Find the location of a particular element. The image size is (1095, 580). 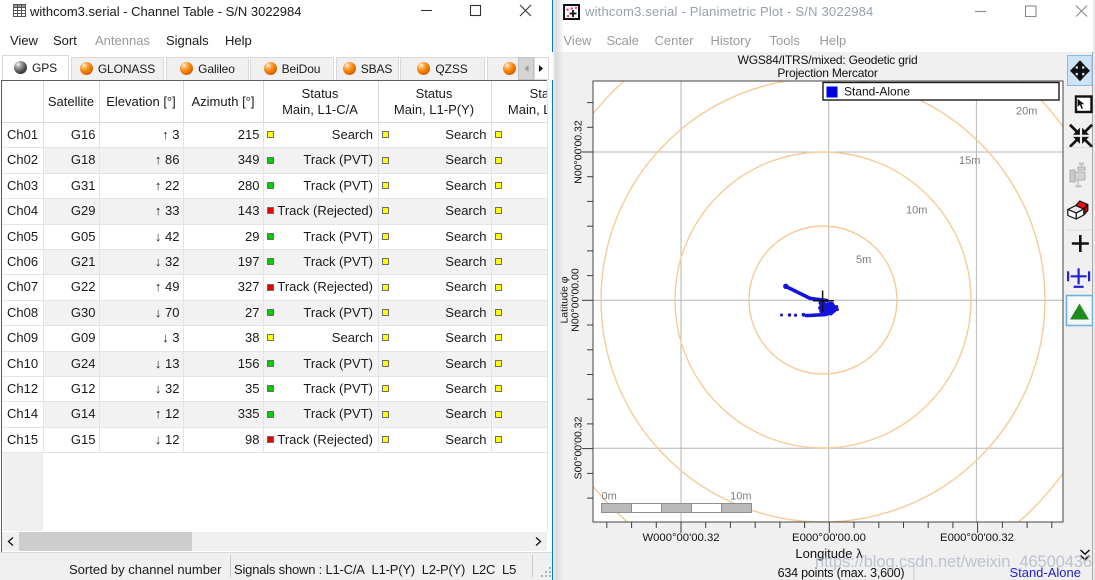

svg-text: S00°00'00.32 is located at coordinates (579, 447).